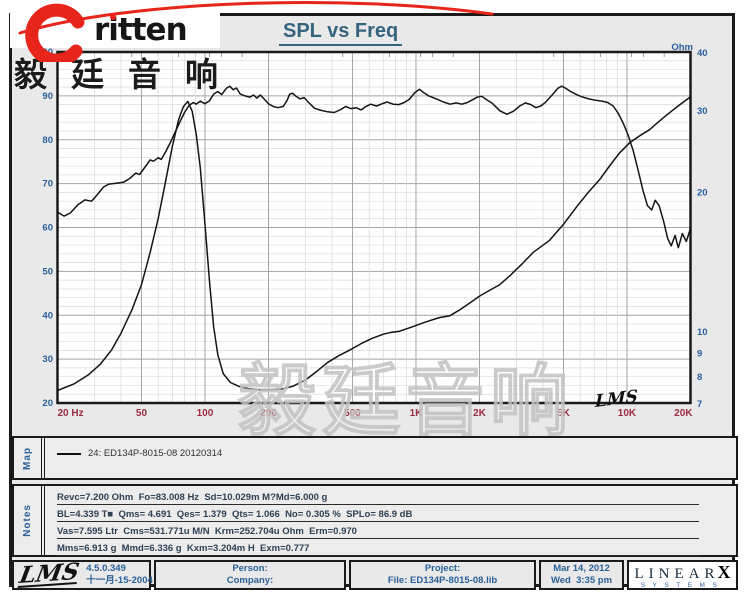  I want to click on notes-panel-label: Notes, so click(27, 520).